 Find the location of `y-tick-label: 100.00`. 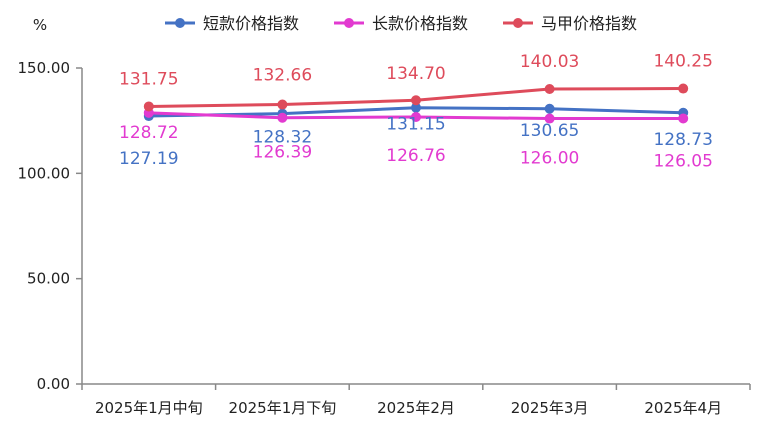

y-tick-label: 100.00 is located at coordinates (44, 173).